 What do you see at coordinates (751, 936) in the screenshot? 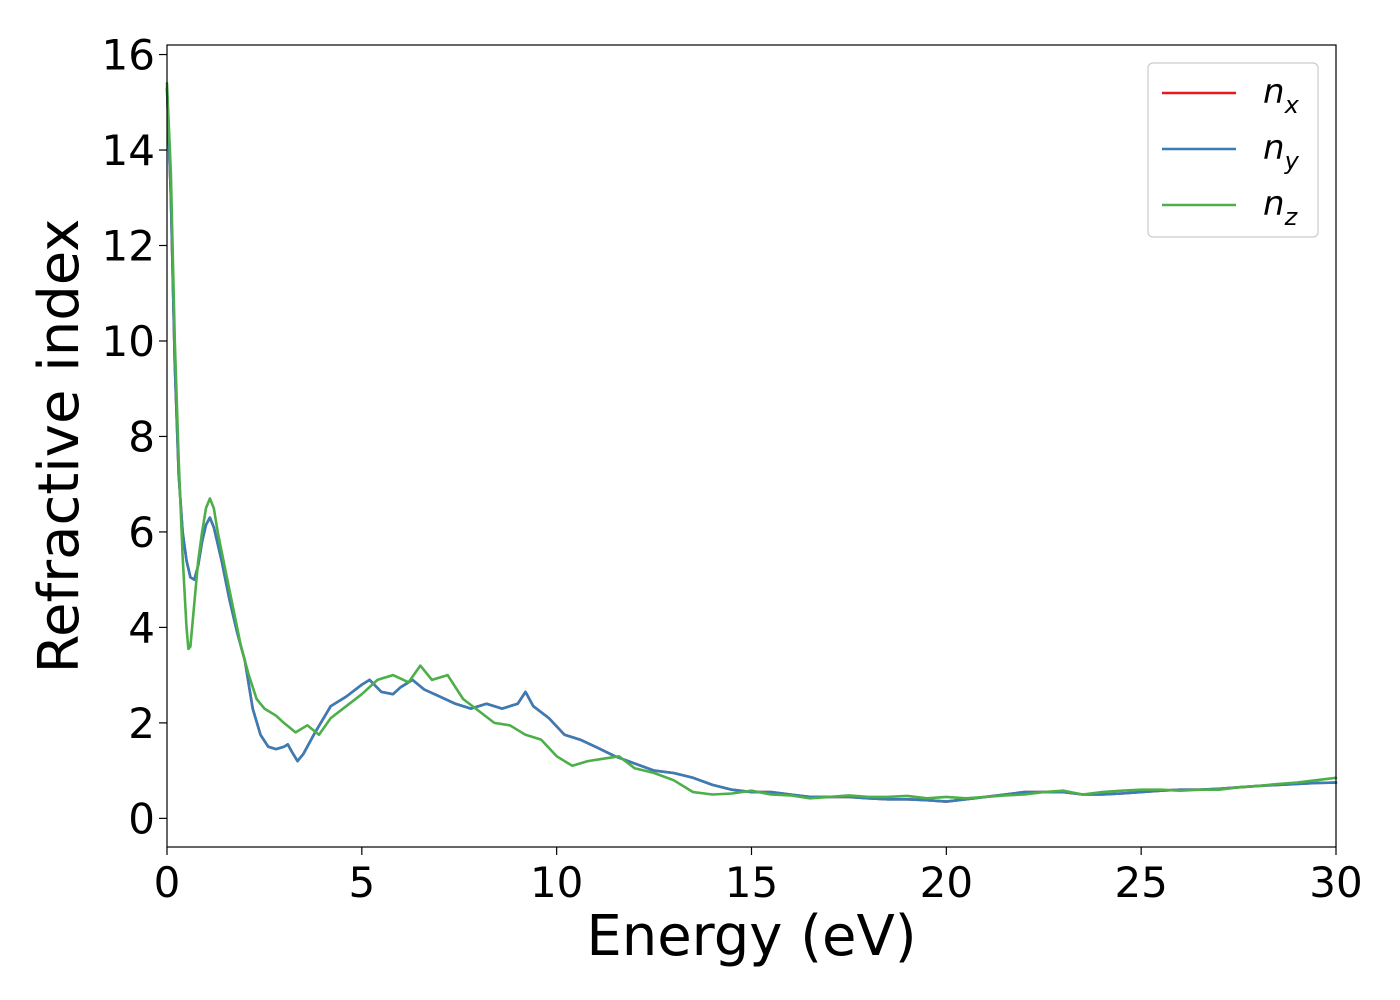
I see `x-axis-title: Energy (eV)` at bounding box center [751, 936].